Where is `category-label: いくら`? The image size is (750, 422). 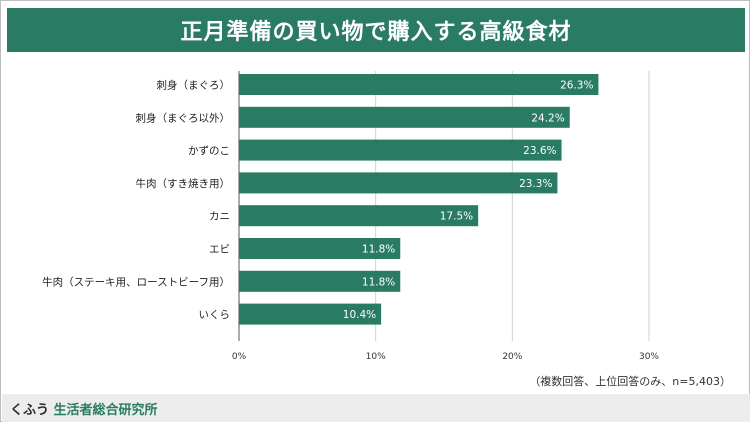
category-label: いくら is located at coordinates (215, 315).